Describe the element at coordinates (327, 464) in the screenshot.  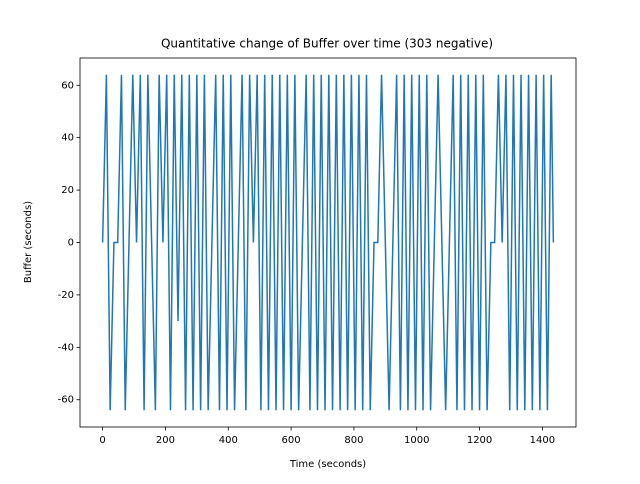
I see `x-axis-label: Time (seconds)` at that location.